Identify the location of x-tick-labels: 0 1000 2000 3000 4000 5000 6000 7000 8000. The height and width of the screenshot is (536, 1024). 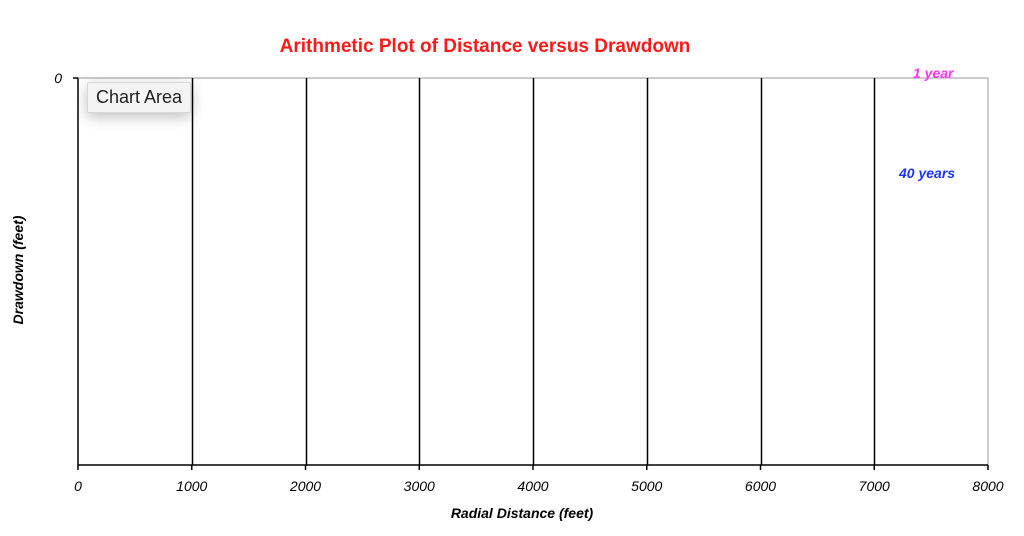
(539, 486).